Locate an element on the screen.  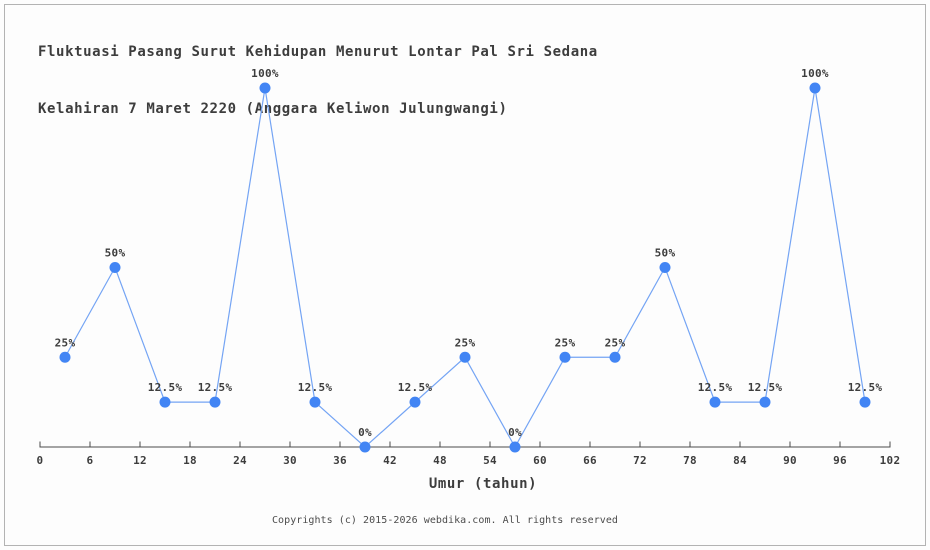
x-axis-tick-label: 24 is located at coordinates (240, 460).